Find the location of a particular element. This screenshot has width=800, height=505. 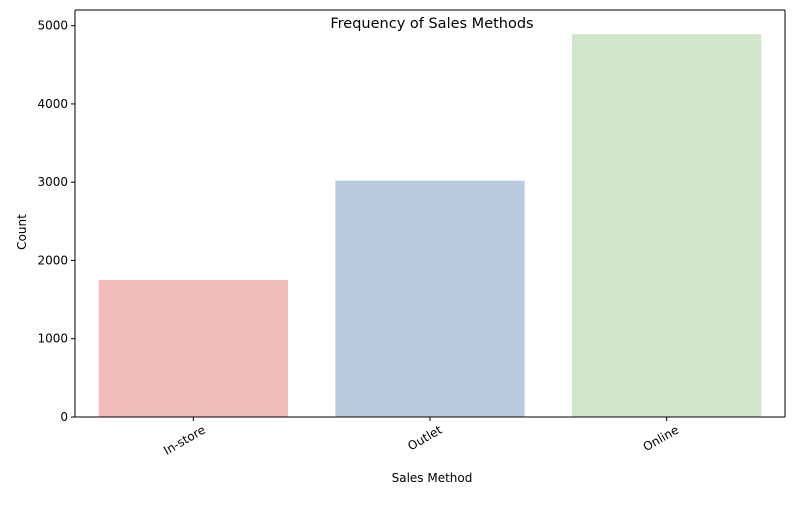

y-axis-label: Count is located at coordinates (22, 232).